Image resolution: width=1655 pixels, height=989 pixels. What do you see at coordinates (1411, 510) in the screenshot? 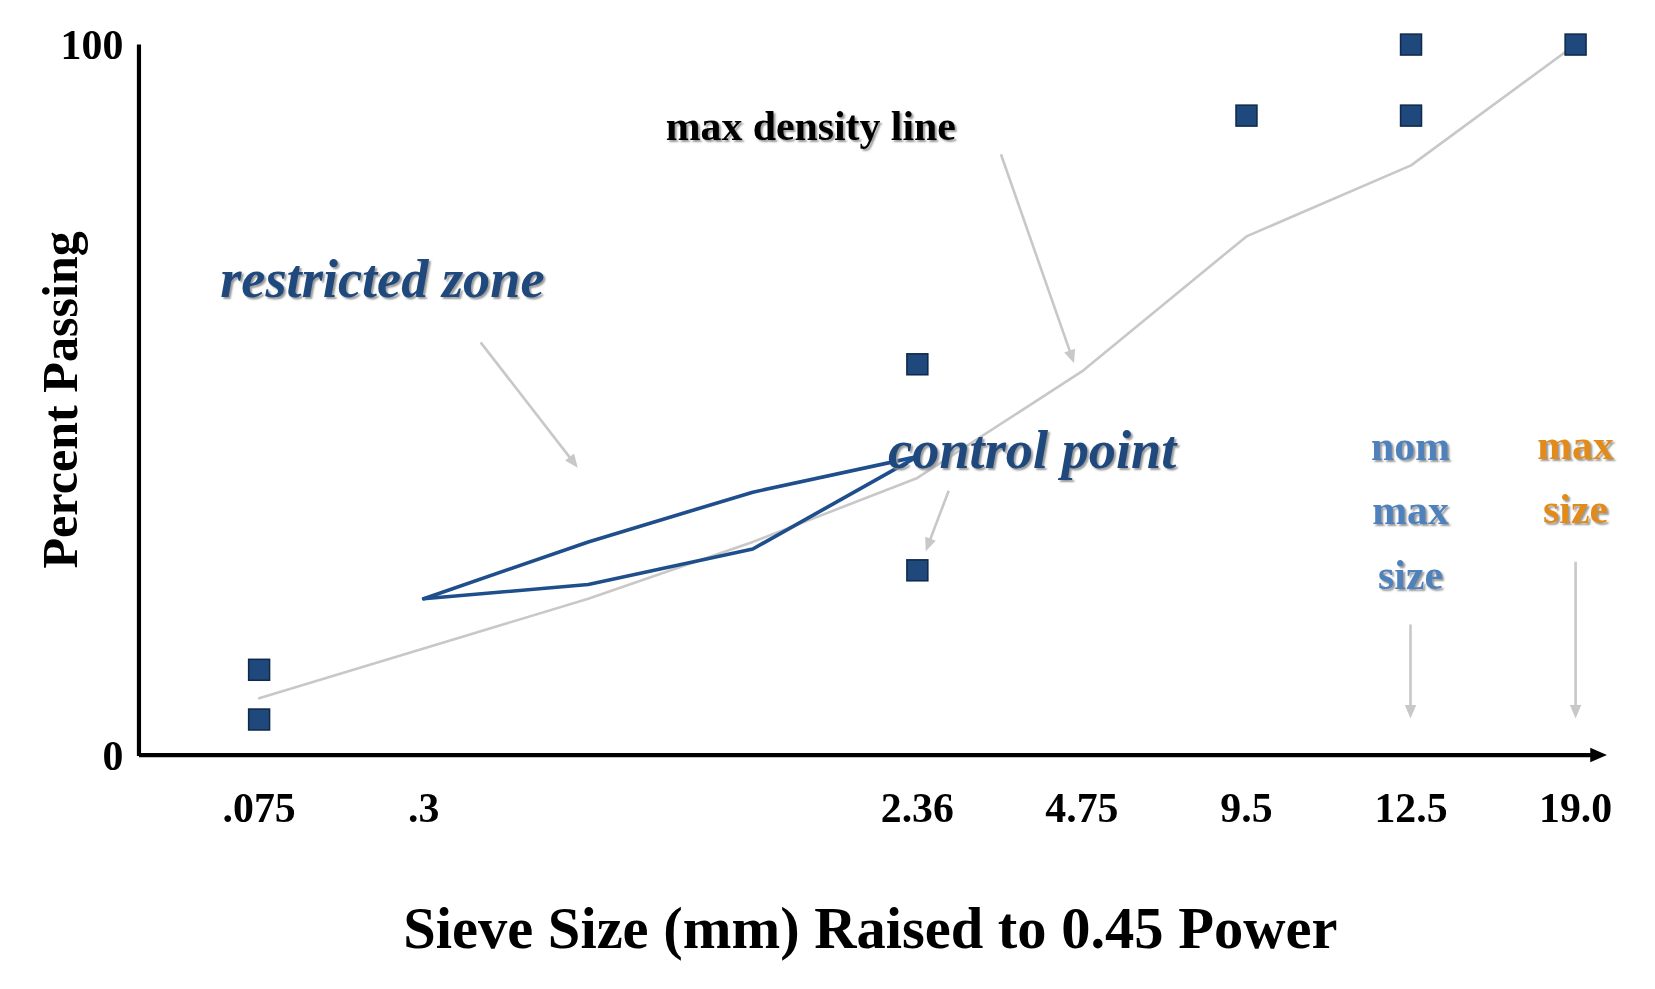
I see `annotation: nom max size` at bounding box center [1411, 510].